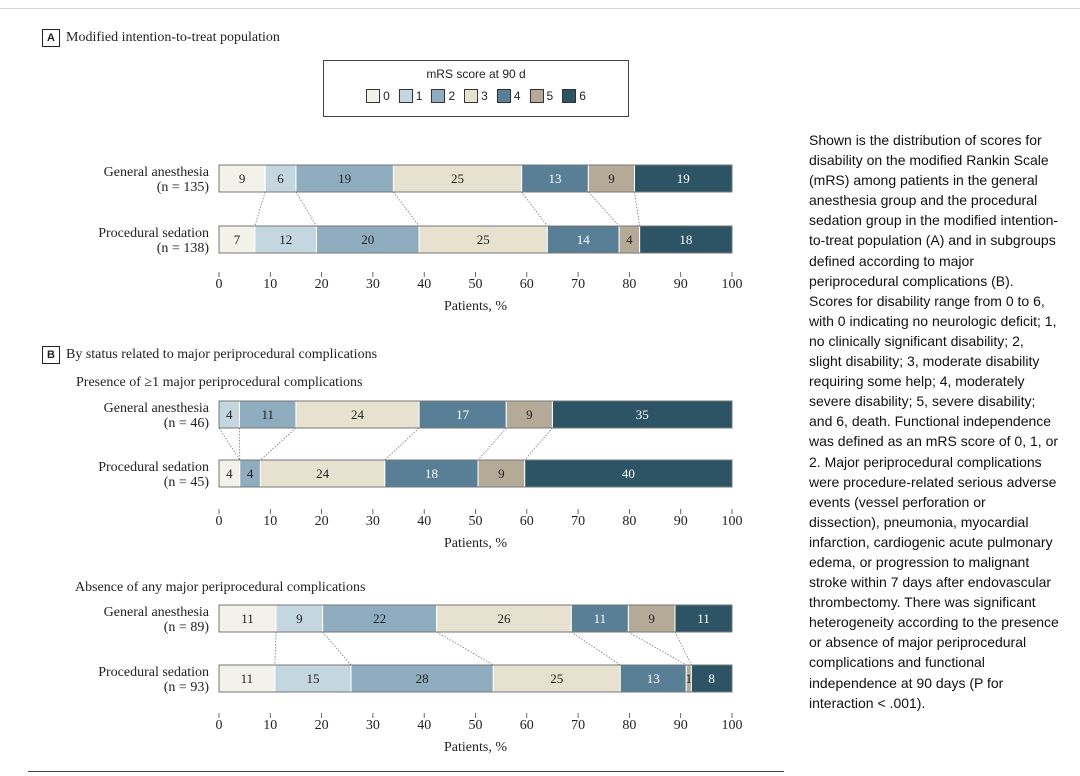 The image size is (1080, 776). Describe the element at coordinates (476, 74) in the screenshot. I see `legend-title: mRS score at 90 d` at that location.